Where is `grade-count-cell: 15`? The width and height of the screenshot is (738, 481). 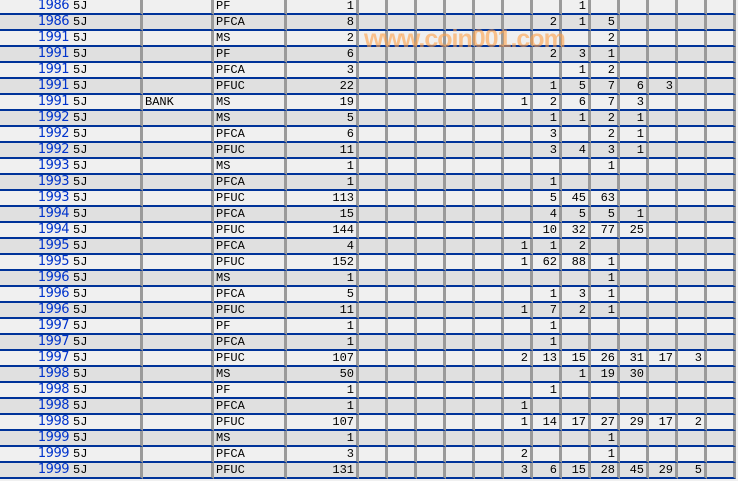
grade-count-cell: 15 is located at coordinates (576, 359).